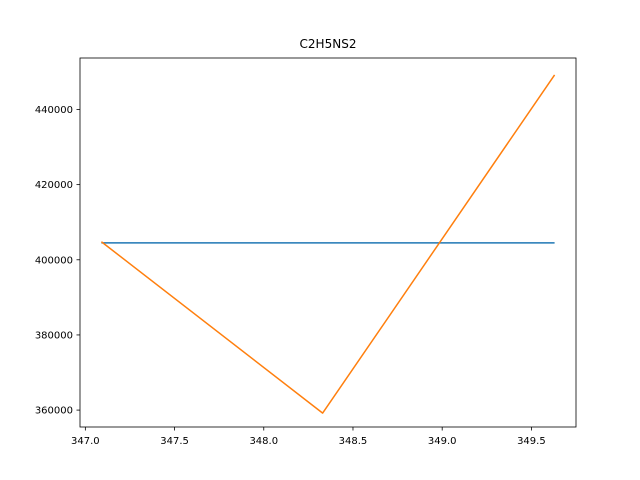 This screenshot has width=640, height=480. I want to click on x-tick-label: 349.0, so click(442, 441).